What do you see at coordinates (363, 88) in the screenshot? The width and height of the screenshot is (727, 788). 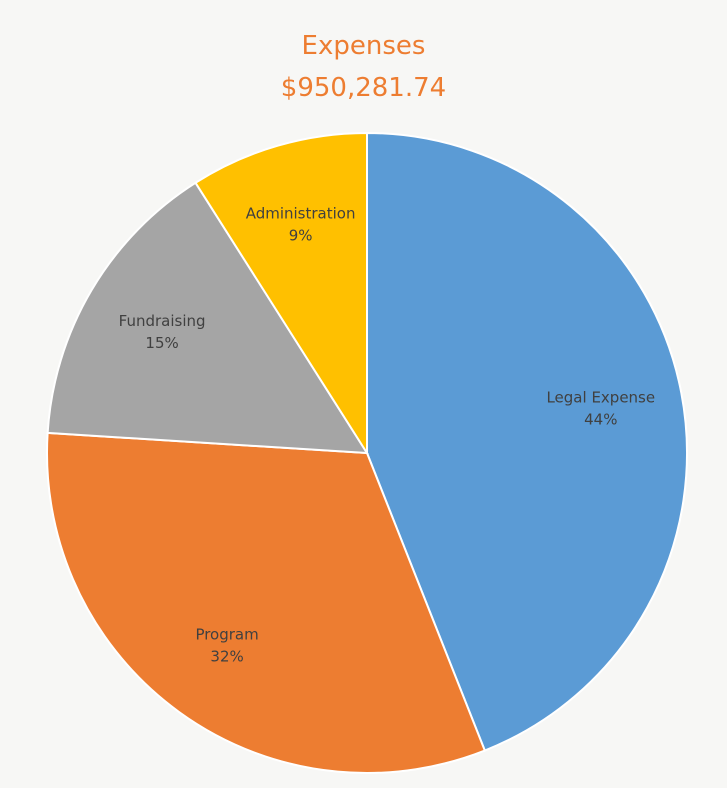 I see `chart-subtitle: $950,281.74` at bounding box center [363, 88].